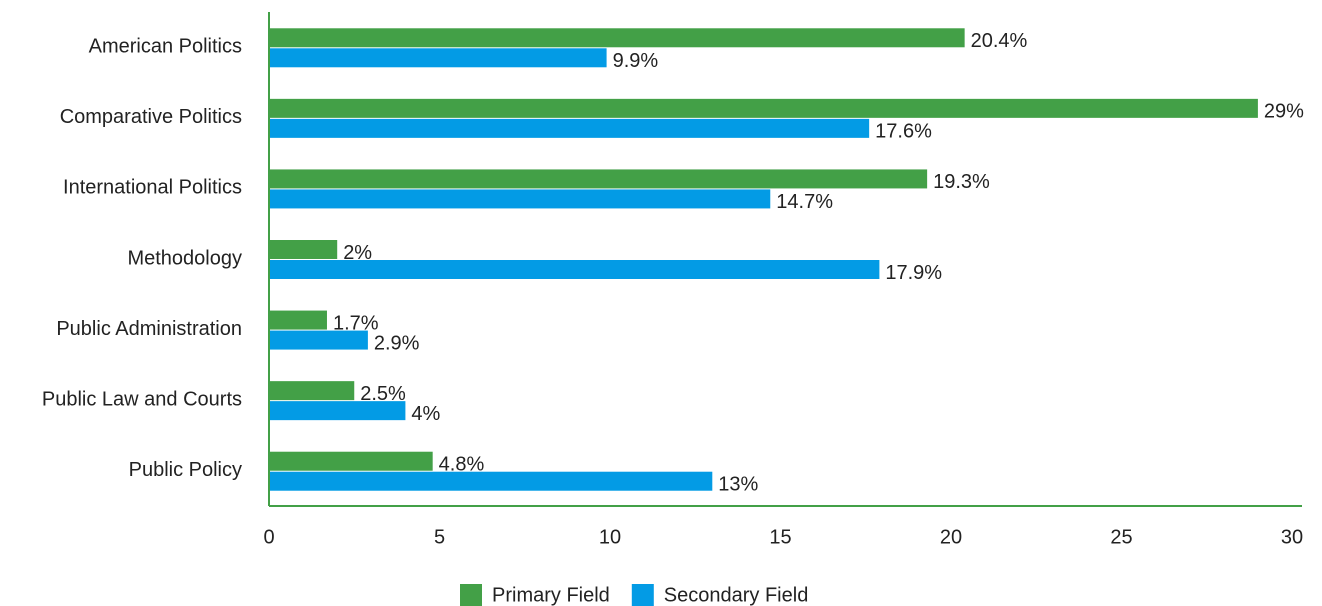  What do you see at coordinates (462, 464) in the screenshot?
I see `value-label: 4.8%` at bounding box center [462, 464].